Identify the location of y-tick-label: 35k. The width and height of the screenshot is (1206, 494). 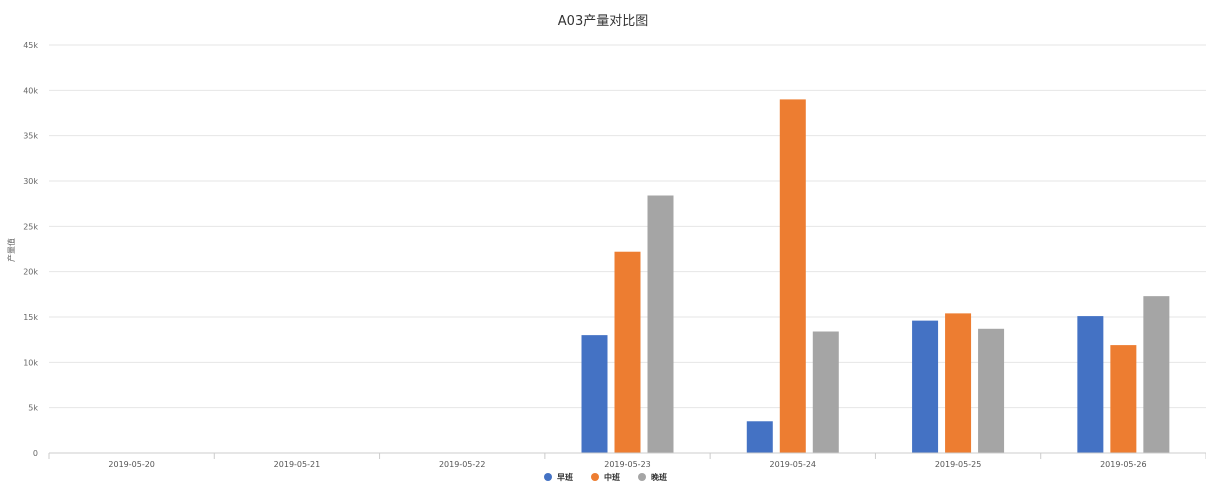
(30, 136).